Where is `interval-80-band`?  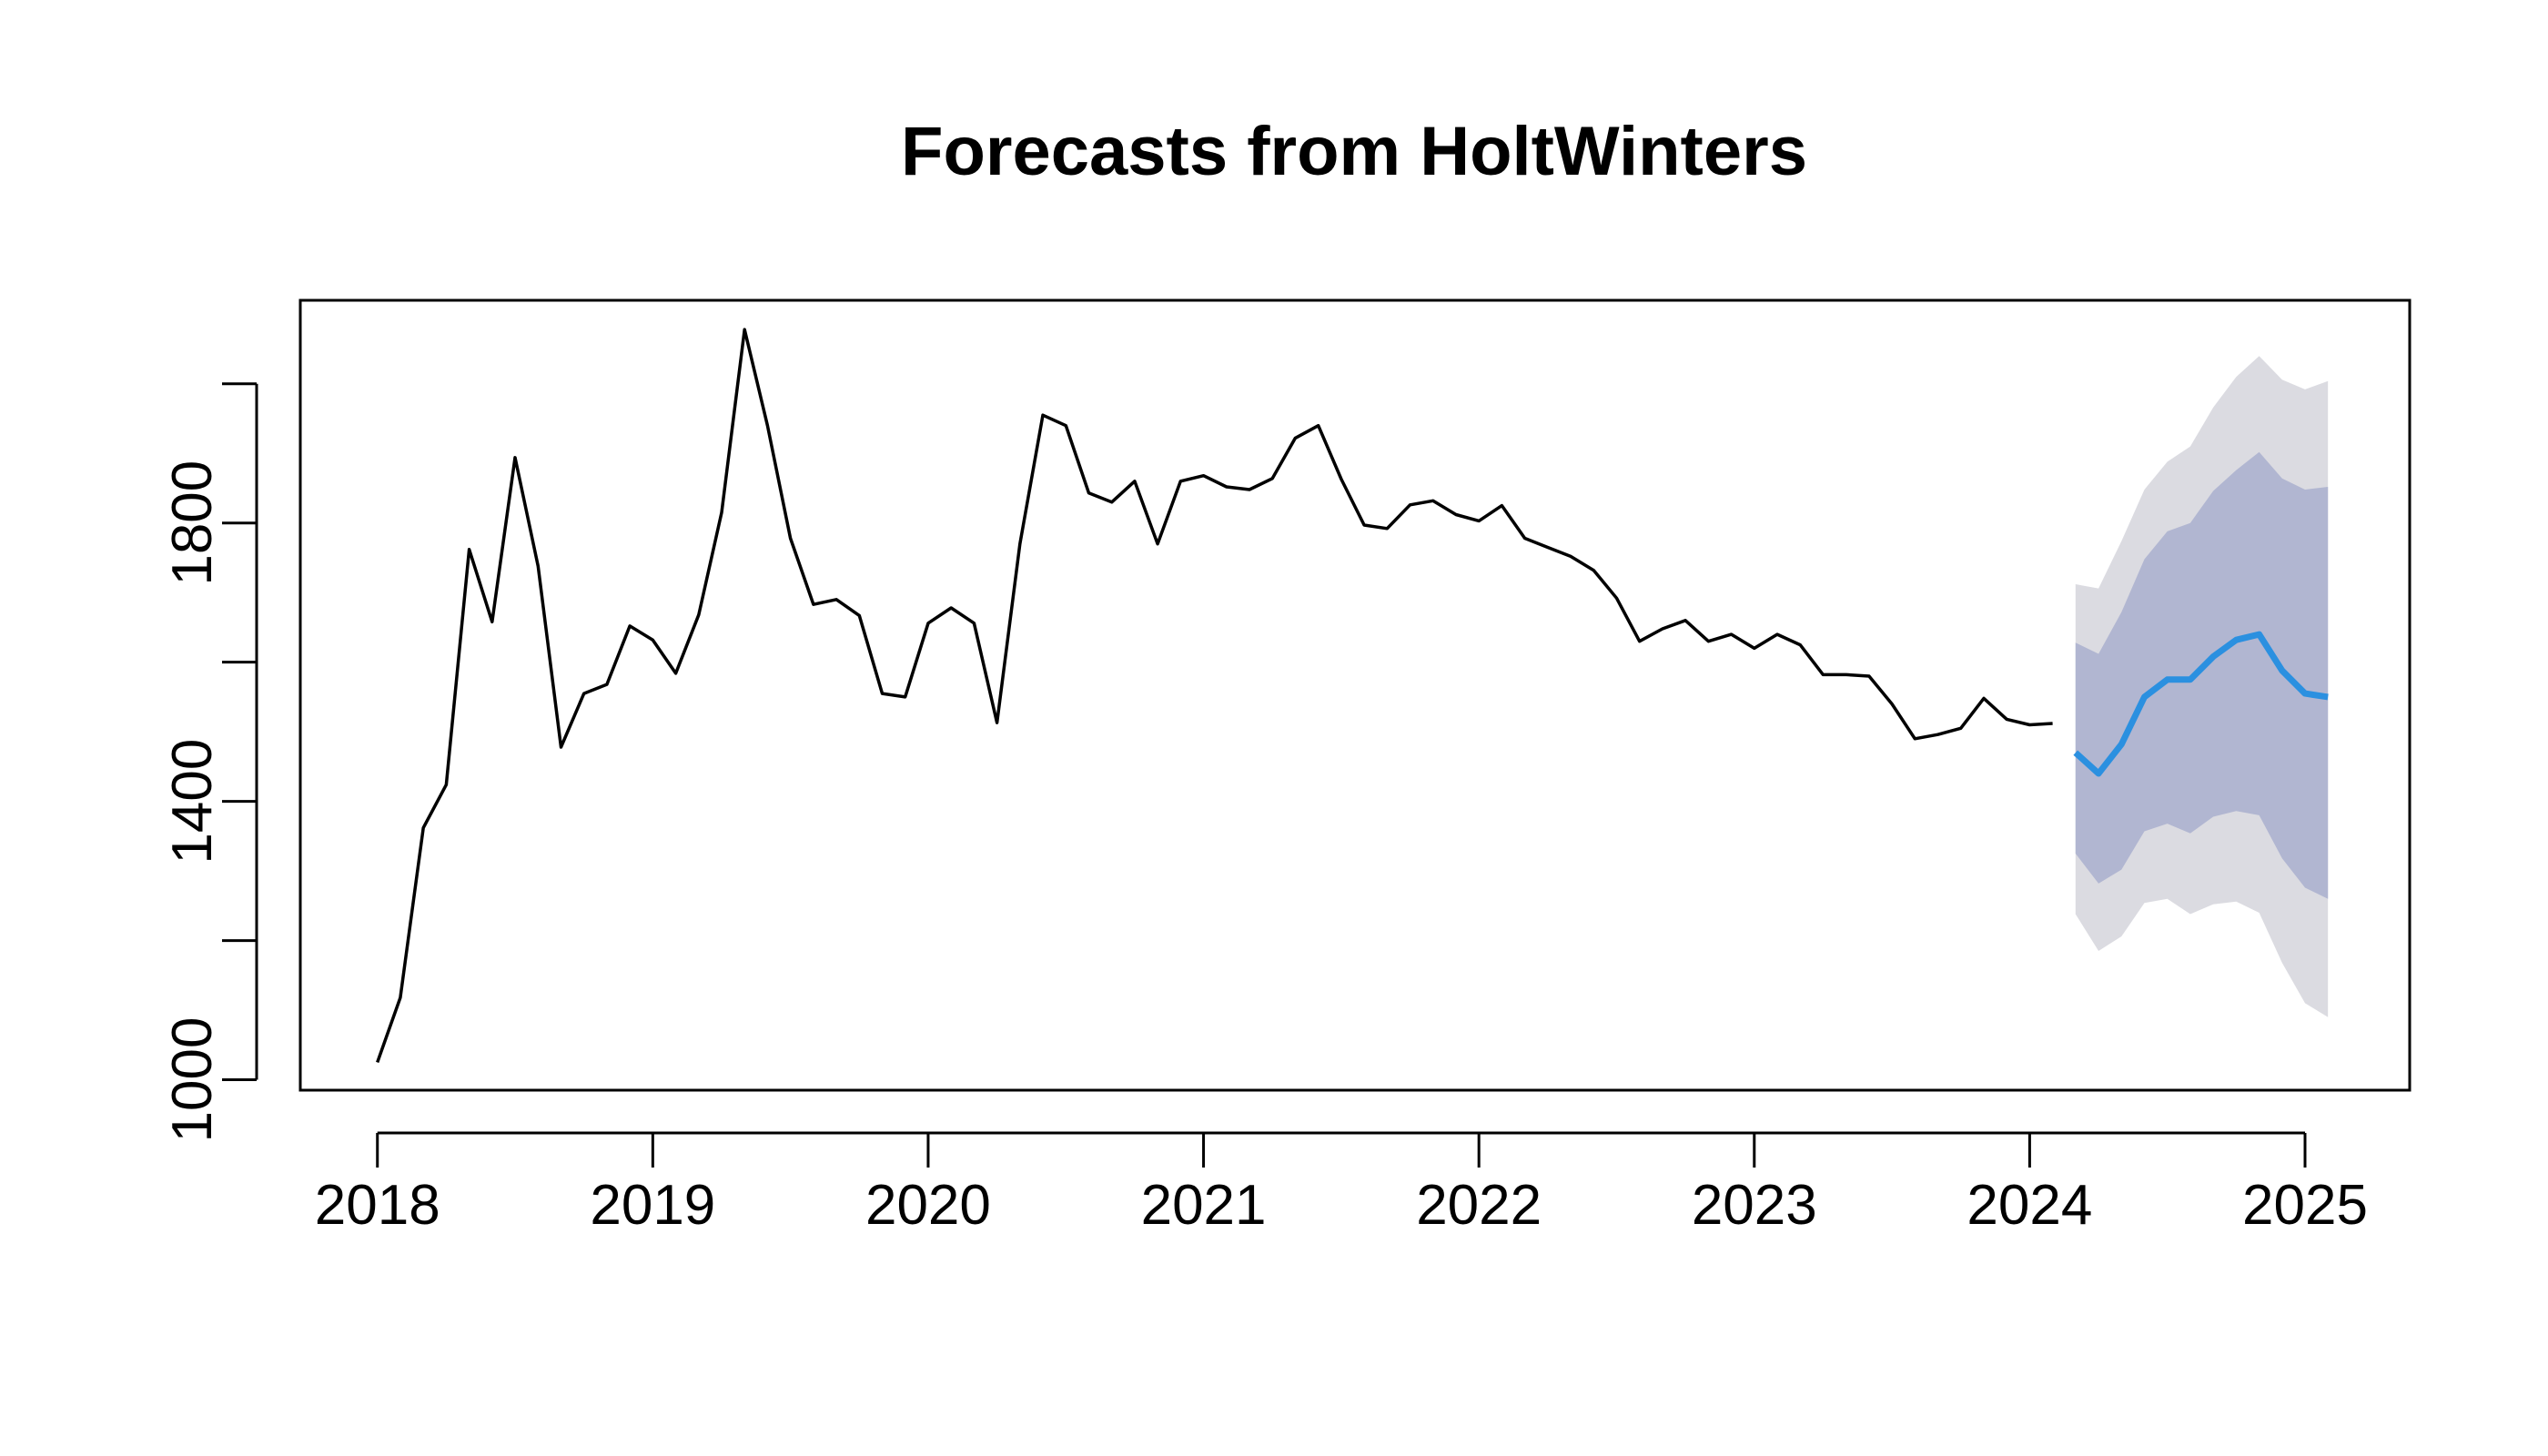 interval-80-band is located at coordinates (2202, 675).